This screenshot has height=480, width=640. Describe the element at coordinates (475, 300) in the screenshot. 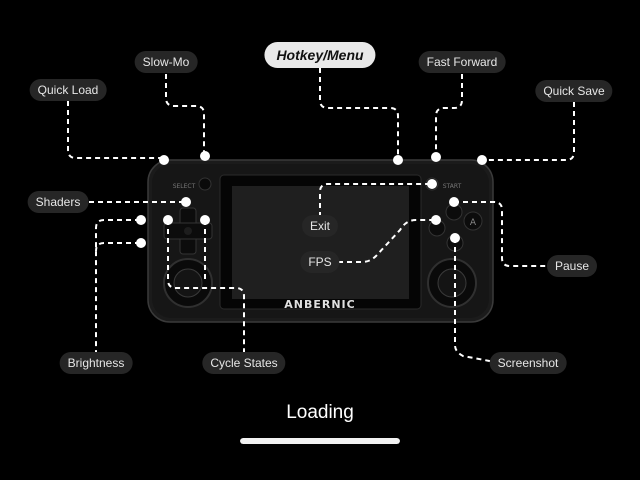

I see `line-screenshot` at that location.